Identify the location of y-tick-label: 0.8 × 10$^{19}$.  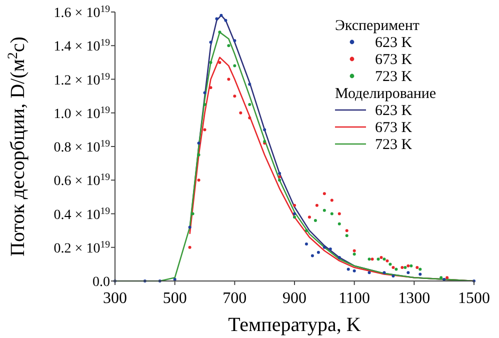
(82, 147).